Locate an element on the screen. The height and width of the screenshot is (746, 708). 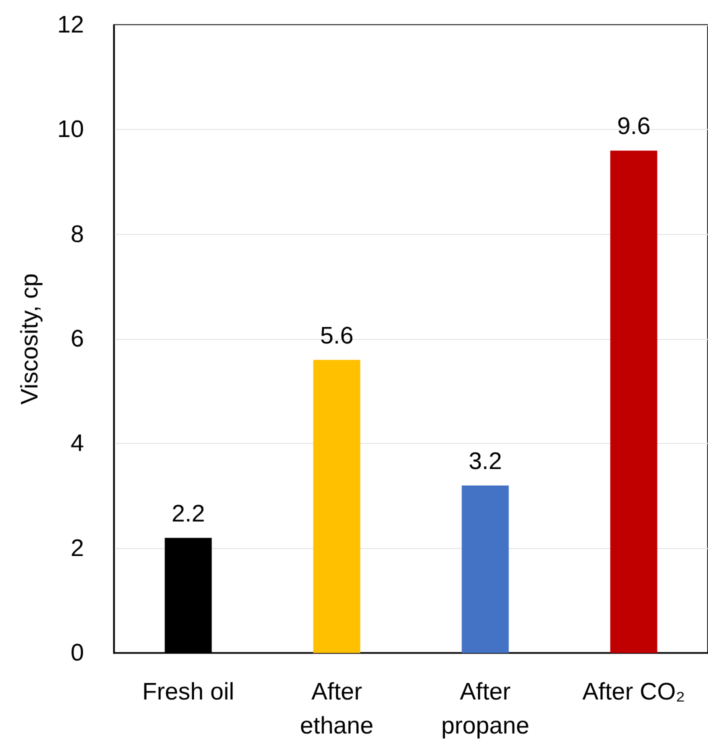
x-tick-label: After propane is located at coordinates (485, 709).